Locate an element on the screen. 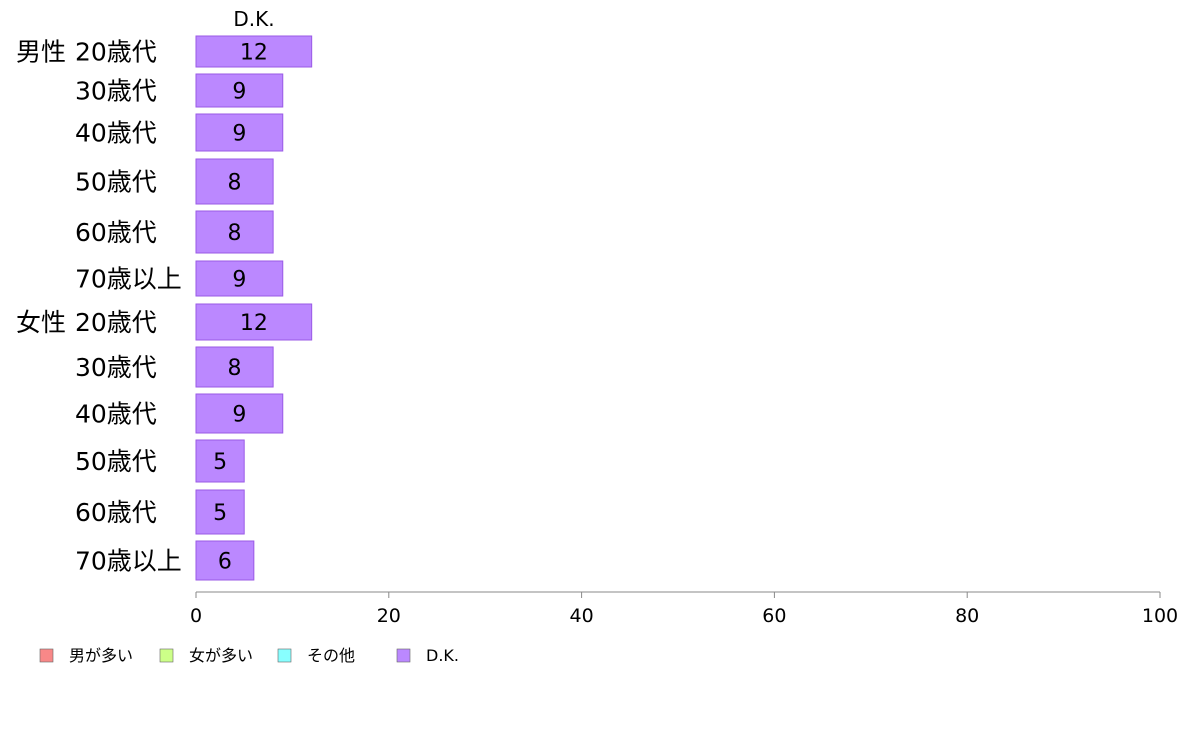 The height and width of the screenshot is (740, 1188). x-tick-label: 0 is located at coordinates (196, 616).